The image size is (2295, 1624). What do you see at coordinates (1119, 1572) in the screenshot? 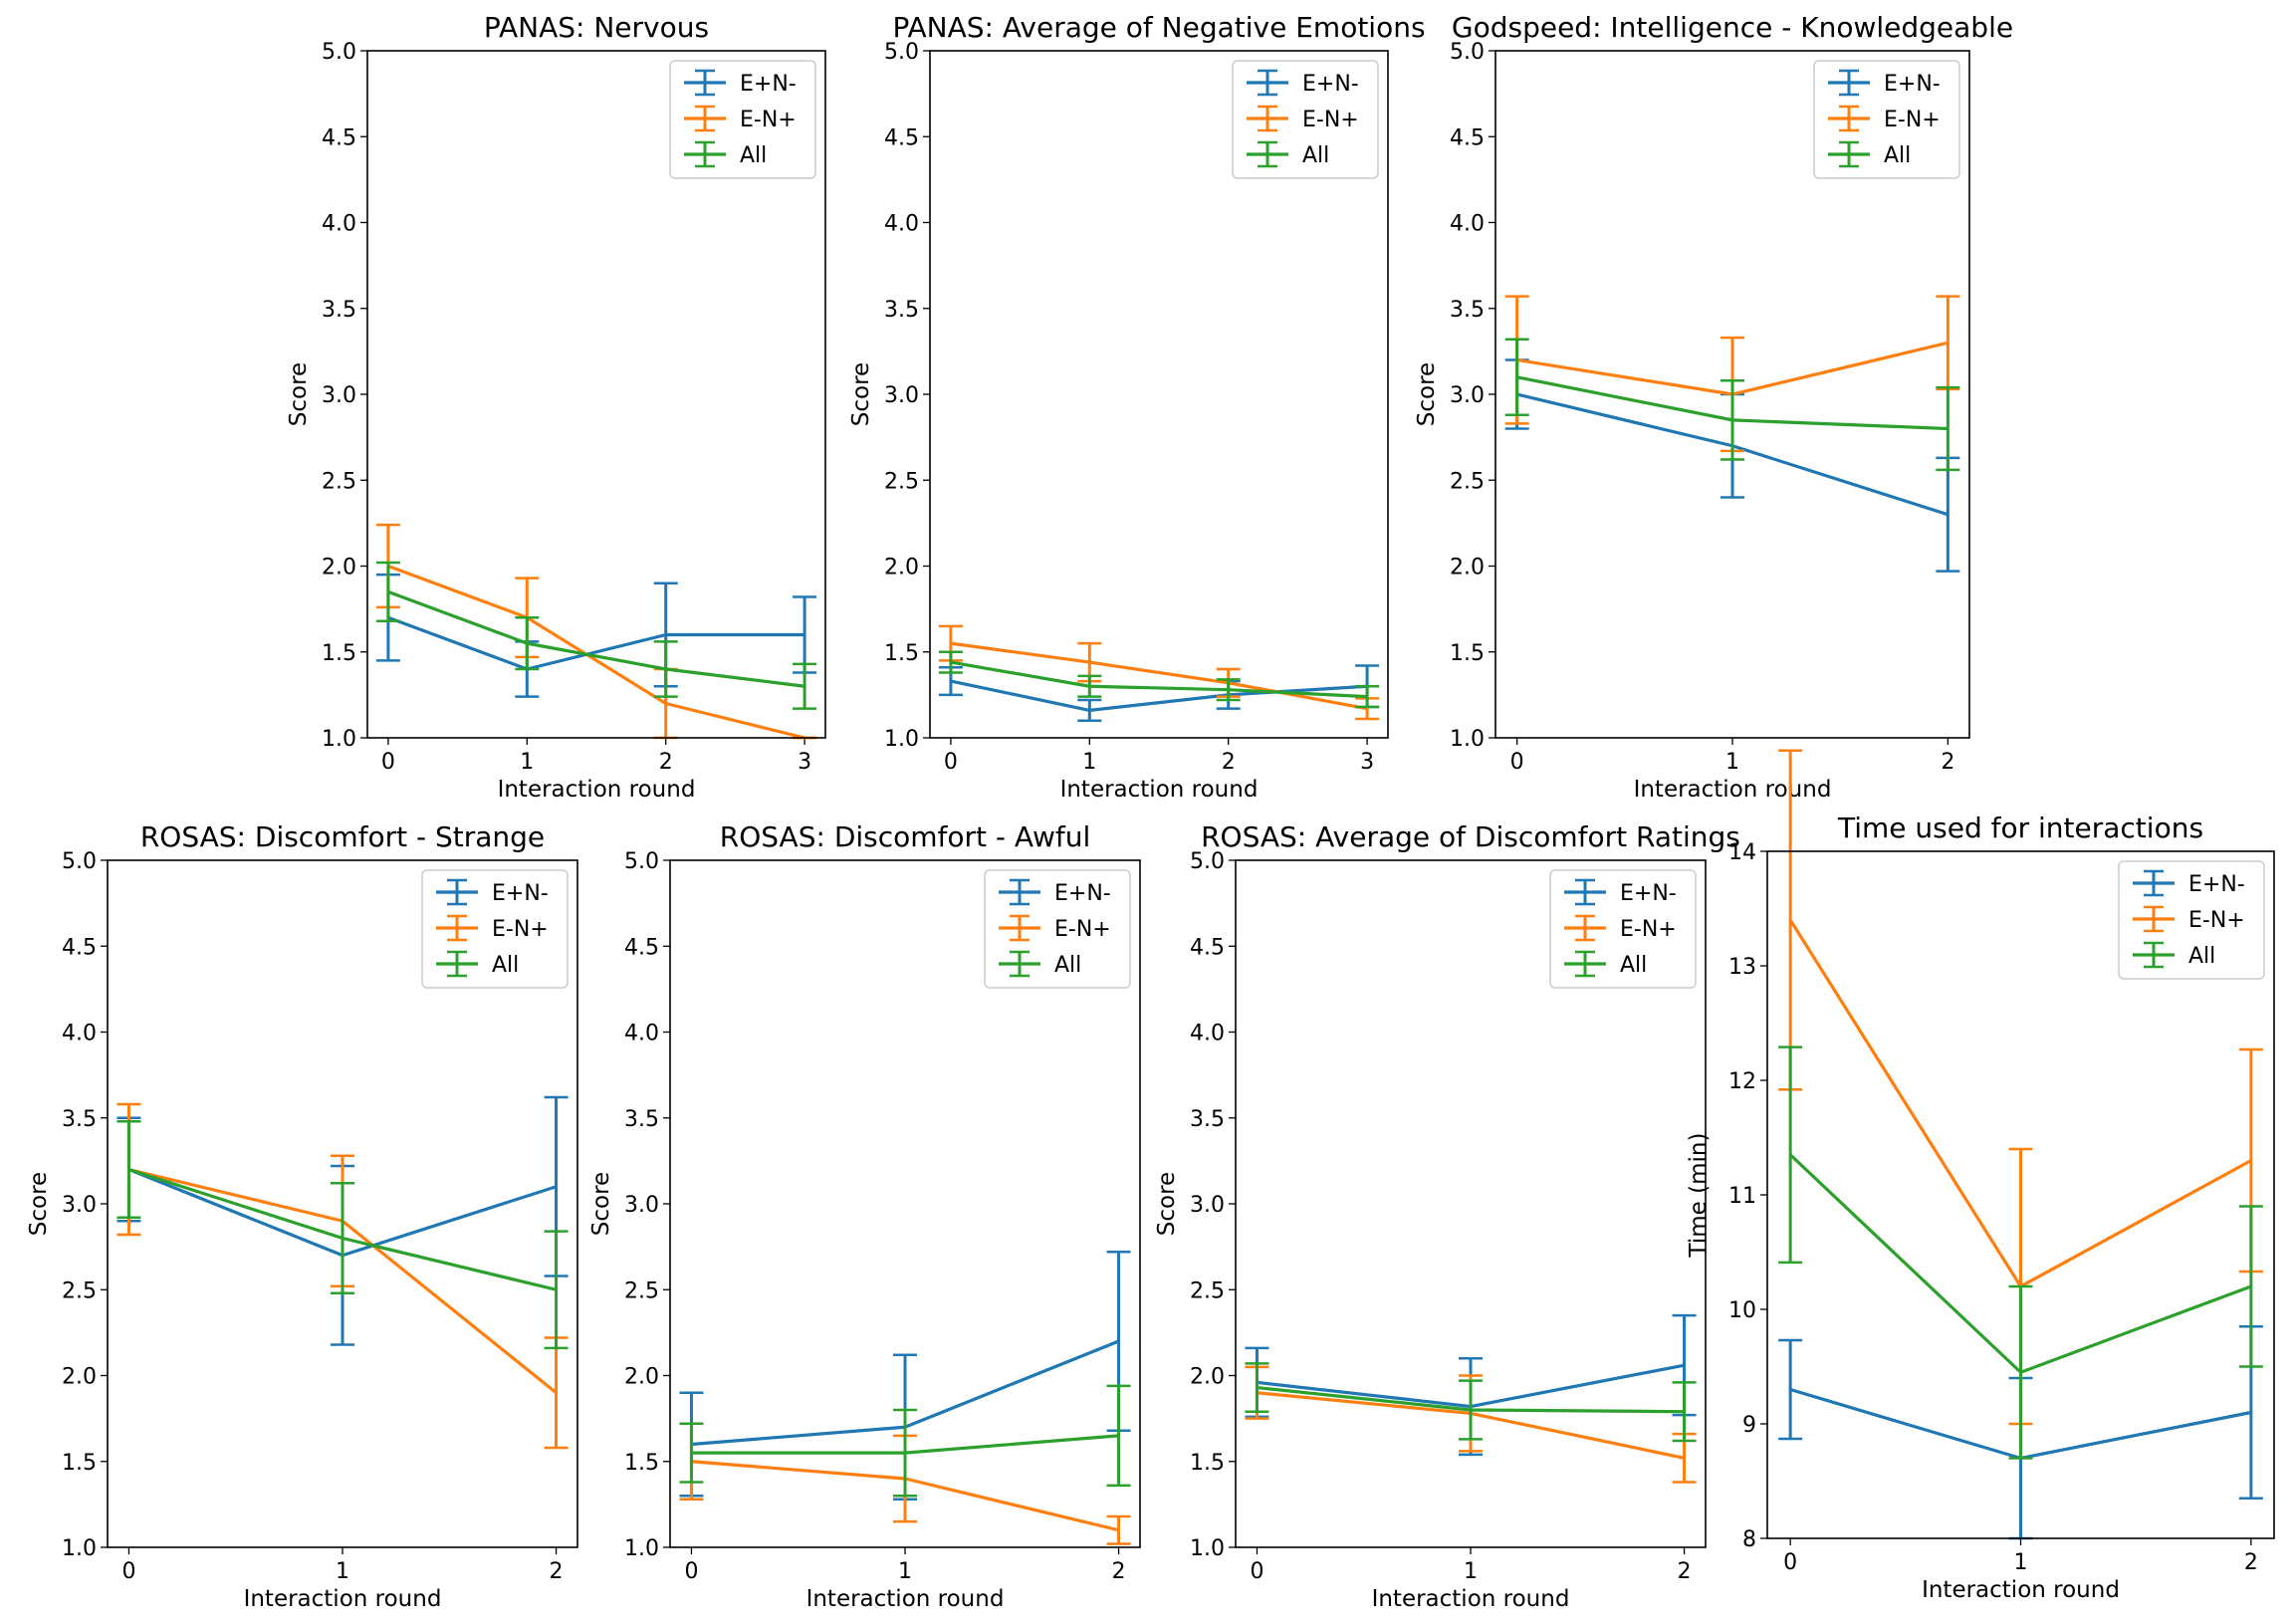
I see `x-tick-label: 2` at bounding box center [1119, 1572].